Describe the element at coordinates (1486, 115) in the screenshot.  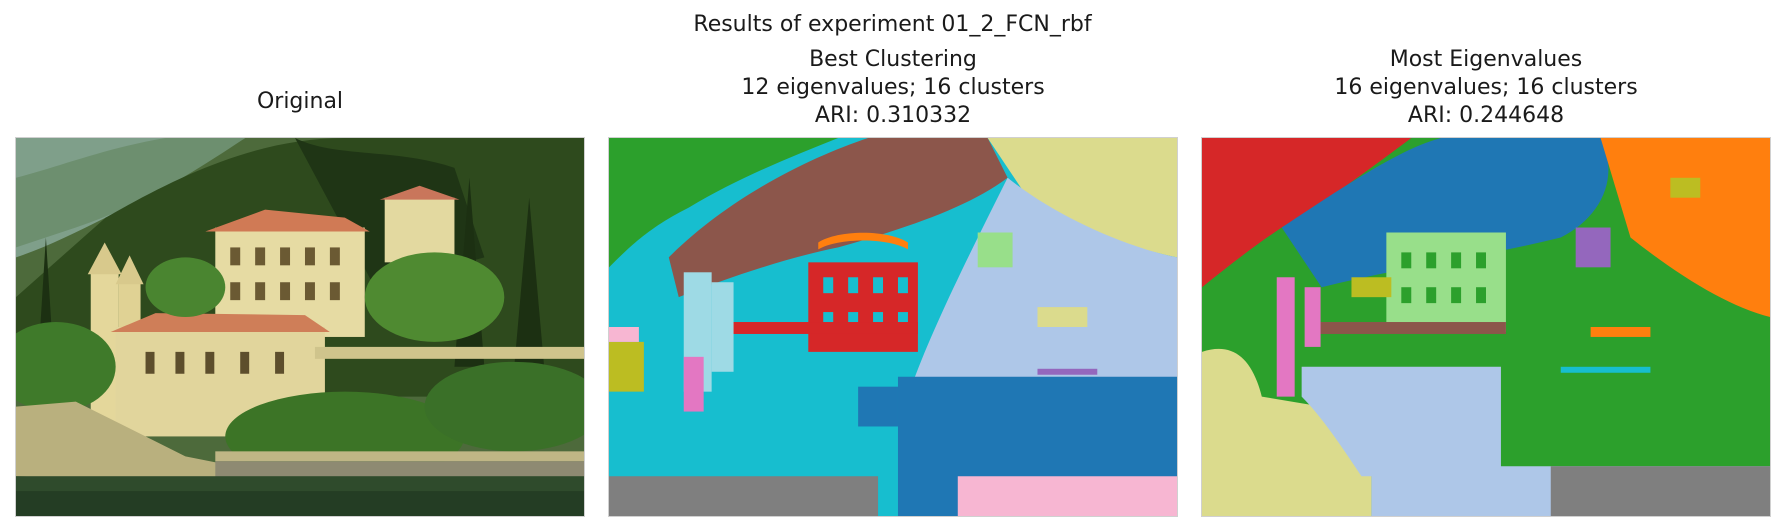
I see `panel-title-line: ARI: 0.244648` at that location.